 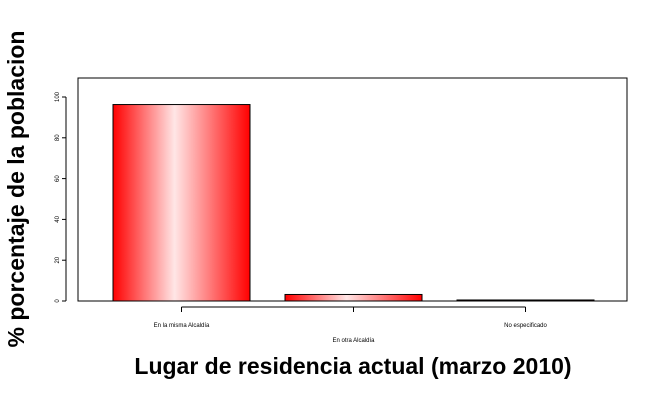 I want to click on y-tick-label: 0, so click(x=58, y=301).